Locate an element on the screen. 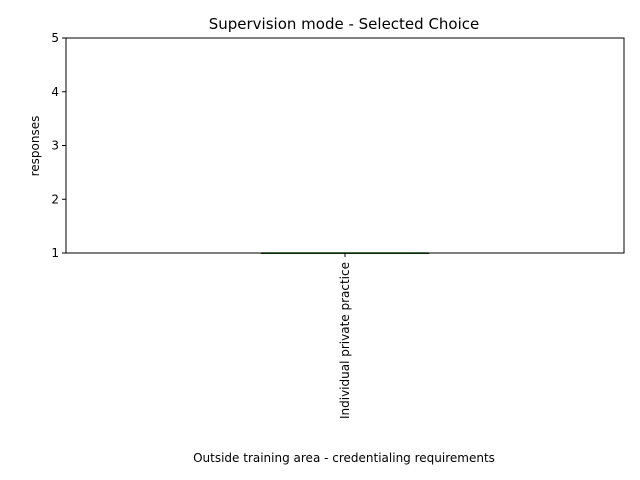 The height and width of the screenshot is (480, 640). chart-title: Supervision mode - Selected Choice is located at coordinates (344, 24).